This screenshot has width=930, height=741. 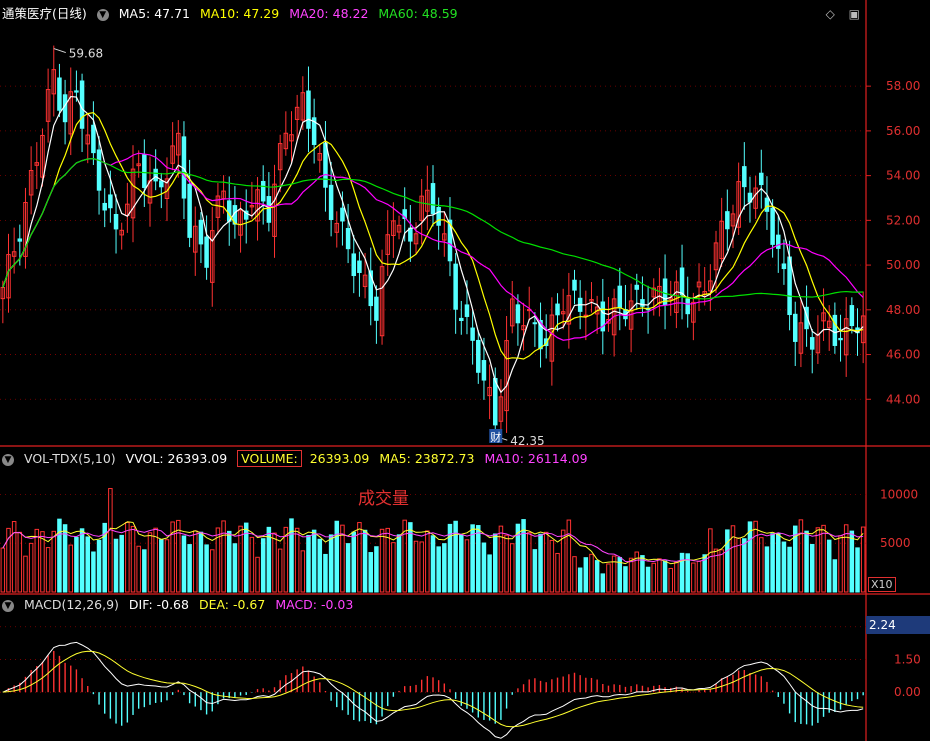 I want to click on stock-name: 通策医疗(日线), so click(x=44, y=13).